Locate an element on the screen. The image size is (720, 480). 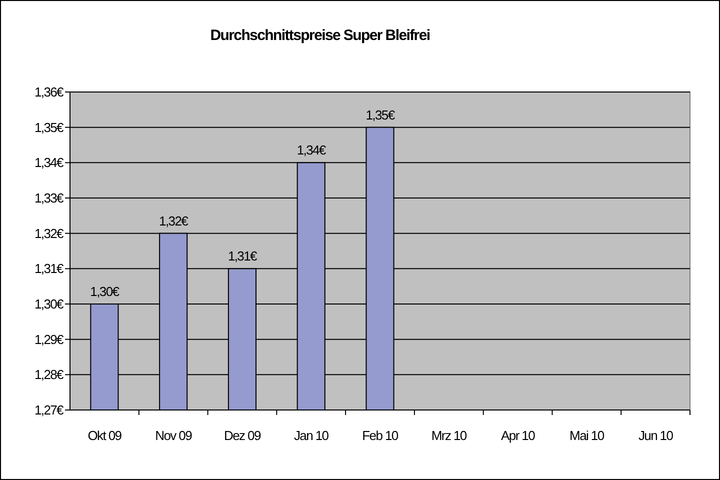
x-tick-label: Nov 09 is located at coordinates (173, 435).